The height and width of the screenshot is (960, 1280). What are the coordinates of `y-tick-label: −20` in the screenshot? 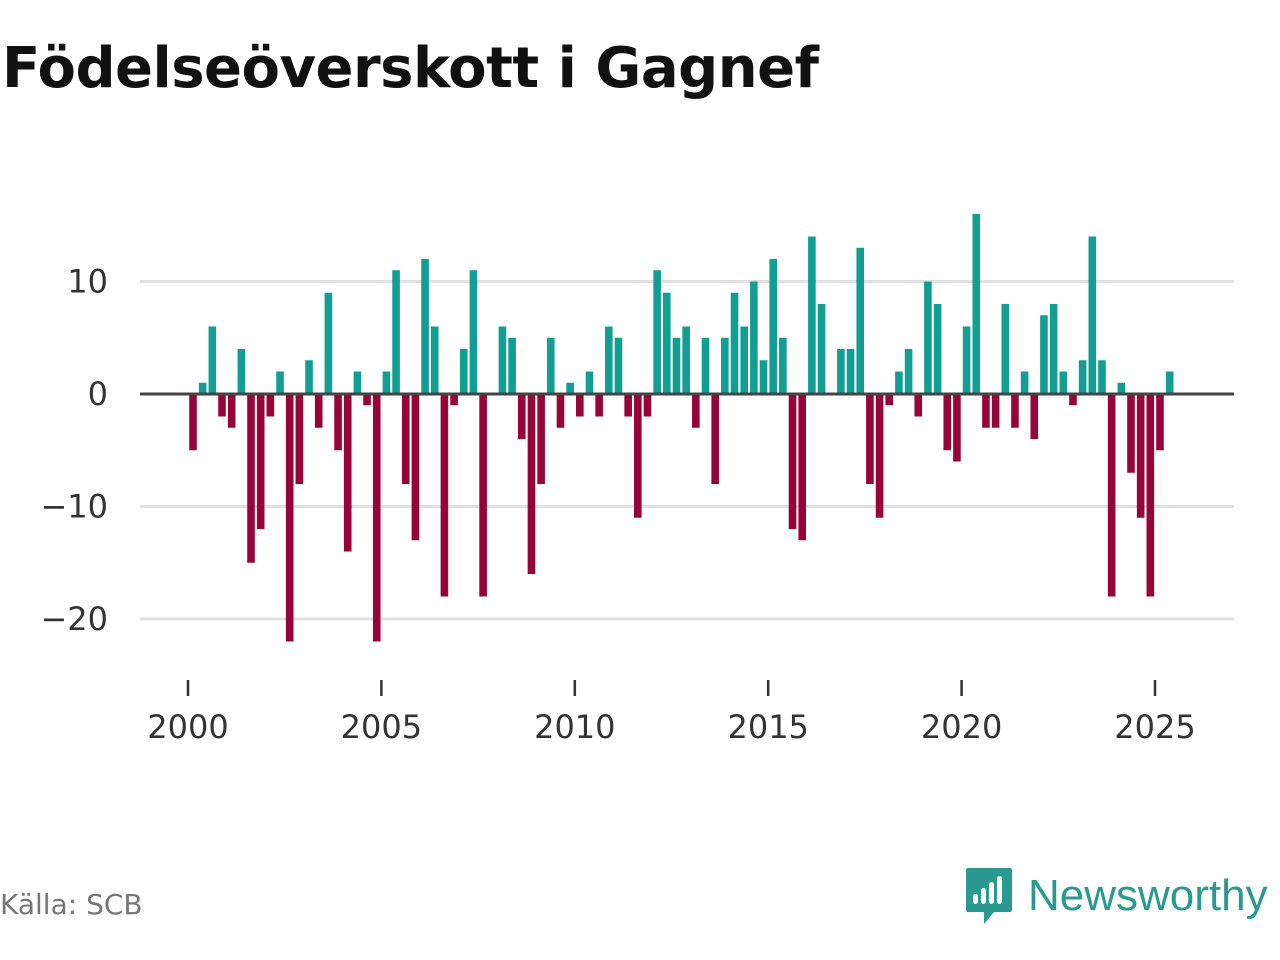 It's located at (74, 619).